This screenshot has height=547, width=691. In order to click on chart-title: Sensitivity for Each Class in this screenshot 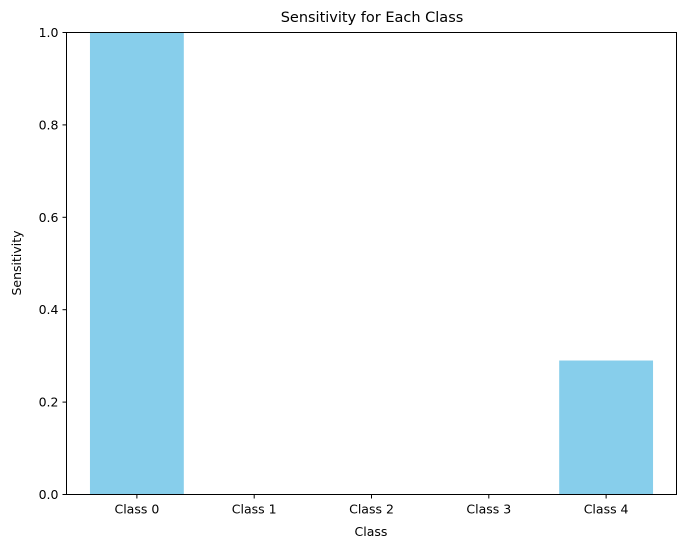, I will do `click(372, 18)`.